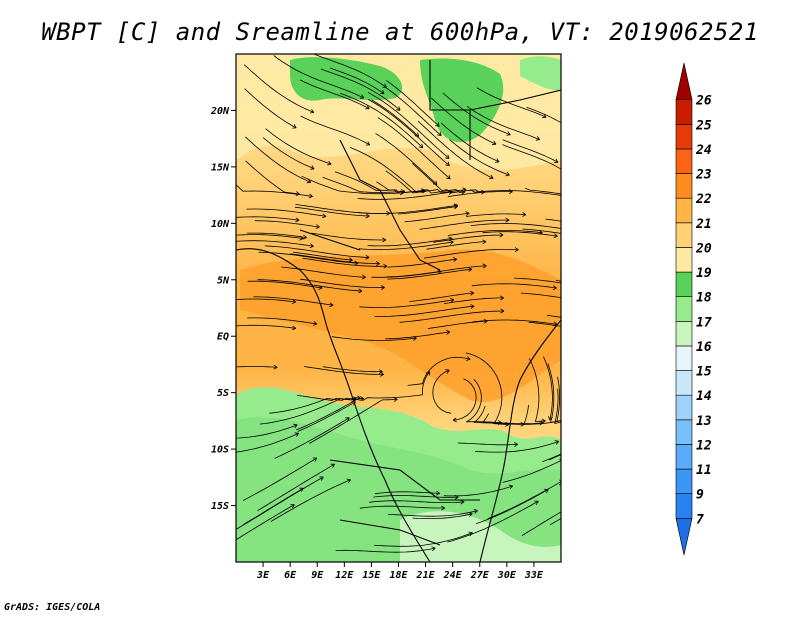  What do you see at coordinates (704, 322) in the screenshot?
I see `colorbar-label: 17` at bounding box center [704, 322].